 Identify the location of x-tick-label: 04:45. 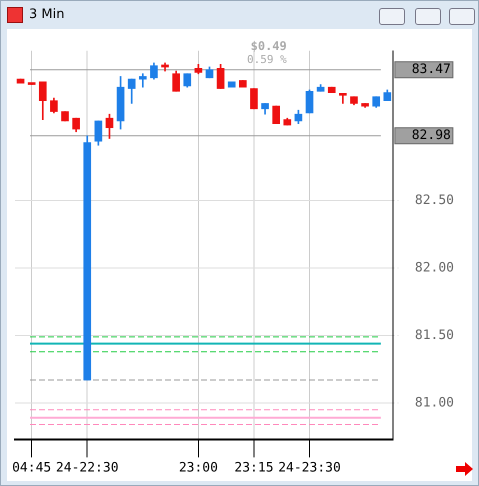
(32, 468).